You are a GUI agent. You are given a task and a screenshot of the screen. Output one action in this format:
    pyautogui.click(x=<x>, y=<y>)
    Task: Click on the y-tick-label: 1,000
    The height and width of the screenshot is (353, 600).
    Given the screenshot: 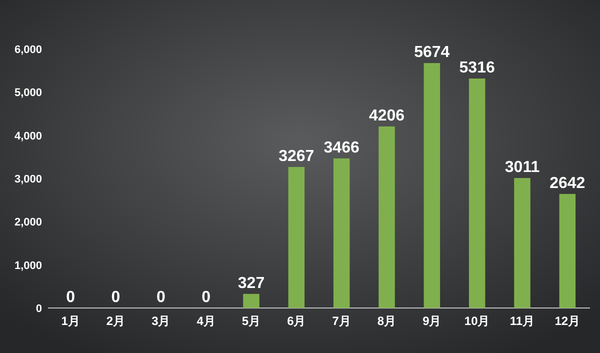 What is the action you would take?
    pyautogui.click(x=28, y=266)
    